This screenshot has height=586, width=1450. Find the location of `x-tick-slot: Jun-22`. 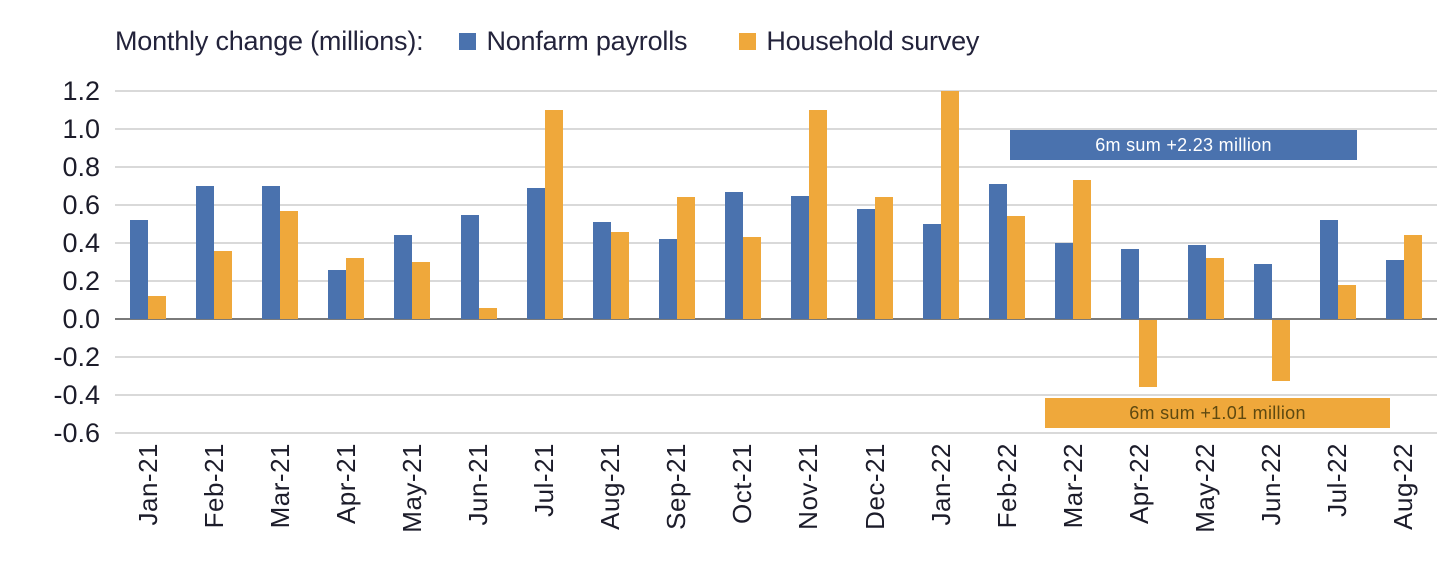

x-tick-slot: Jun-22 is located at coordinates (1272, 513).